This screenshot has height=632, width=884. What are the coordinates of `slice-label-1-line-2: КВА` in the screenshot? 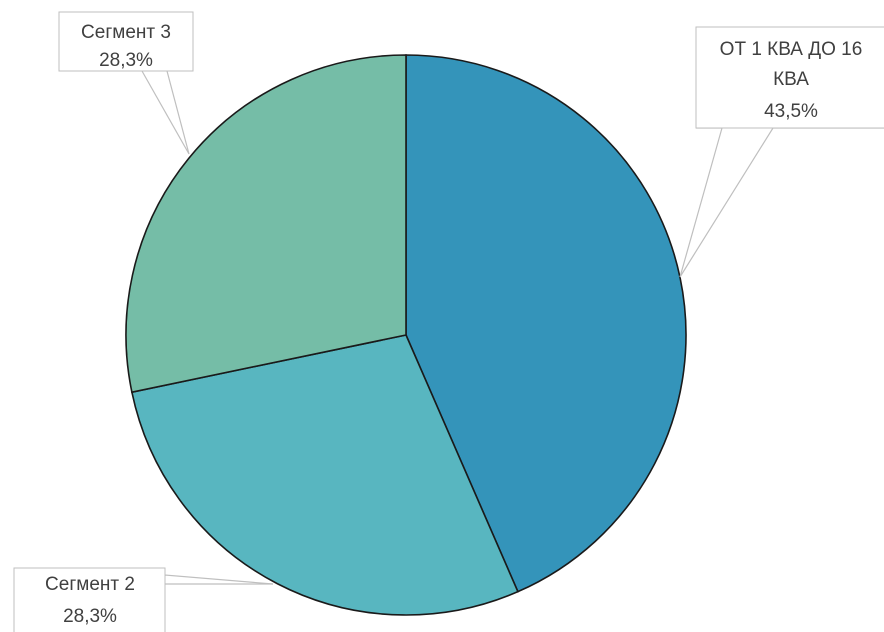 It's located at (791, 79).